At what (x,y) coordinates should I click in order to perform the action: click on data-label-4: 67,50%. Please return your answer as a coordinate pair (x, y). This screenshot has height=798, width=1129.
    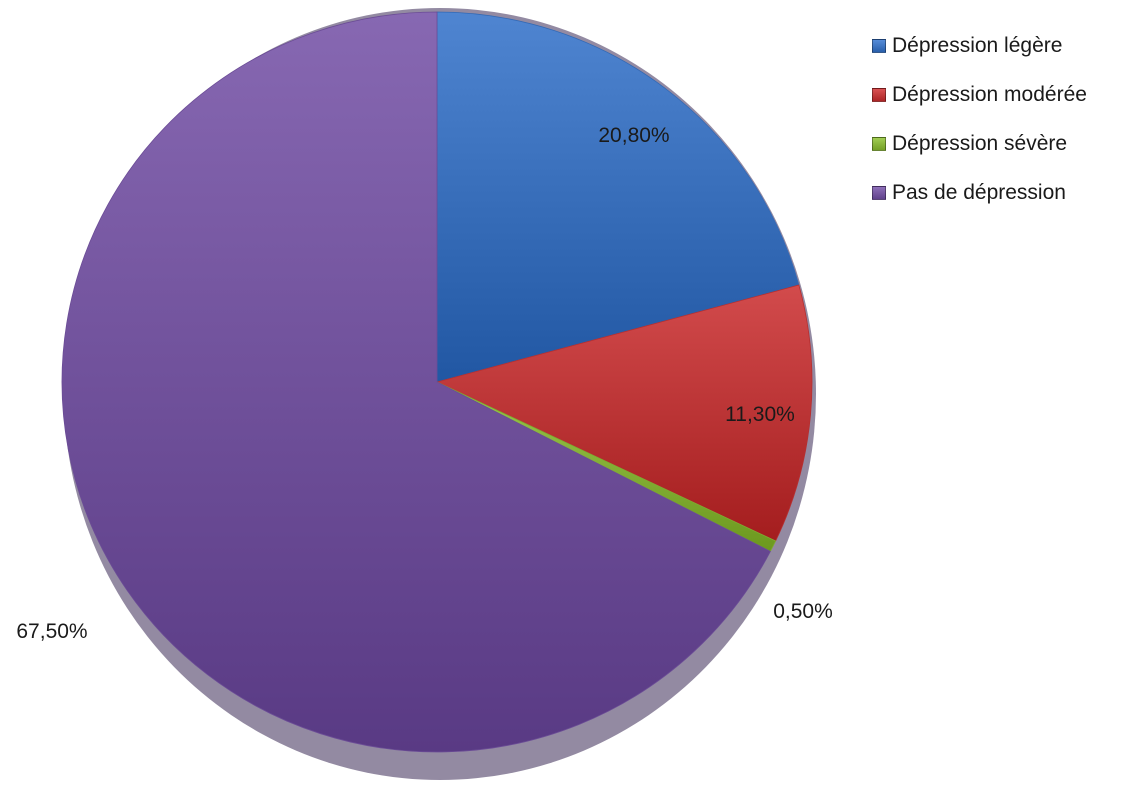
    Looking at the image, I should click on (51, 631).